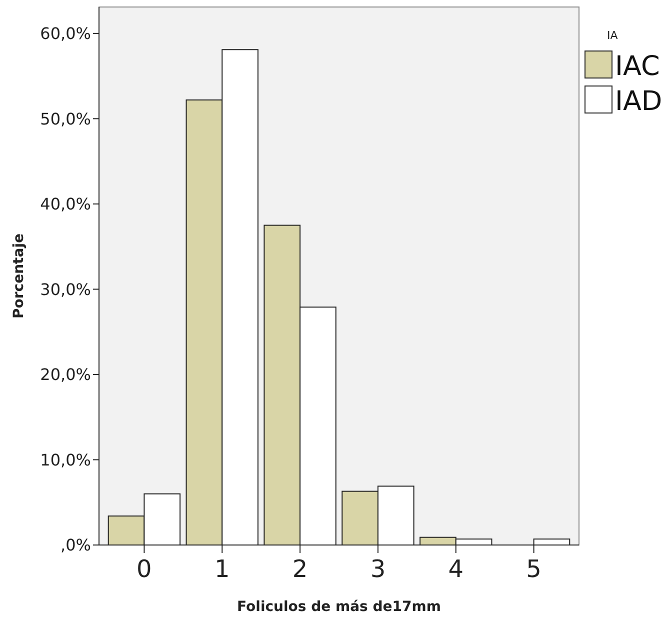 This screenshot has height=618, width=667. What do you see at coordinates (612, 35) in the screenshot?
I see `legend-title: IA` at bounding box center [612, 35].